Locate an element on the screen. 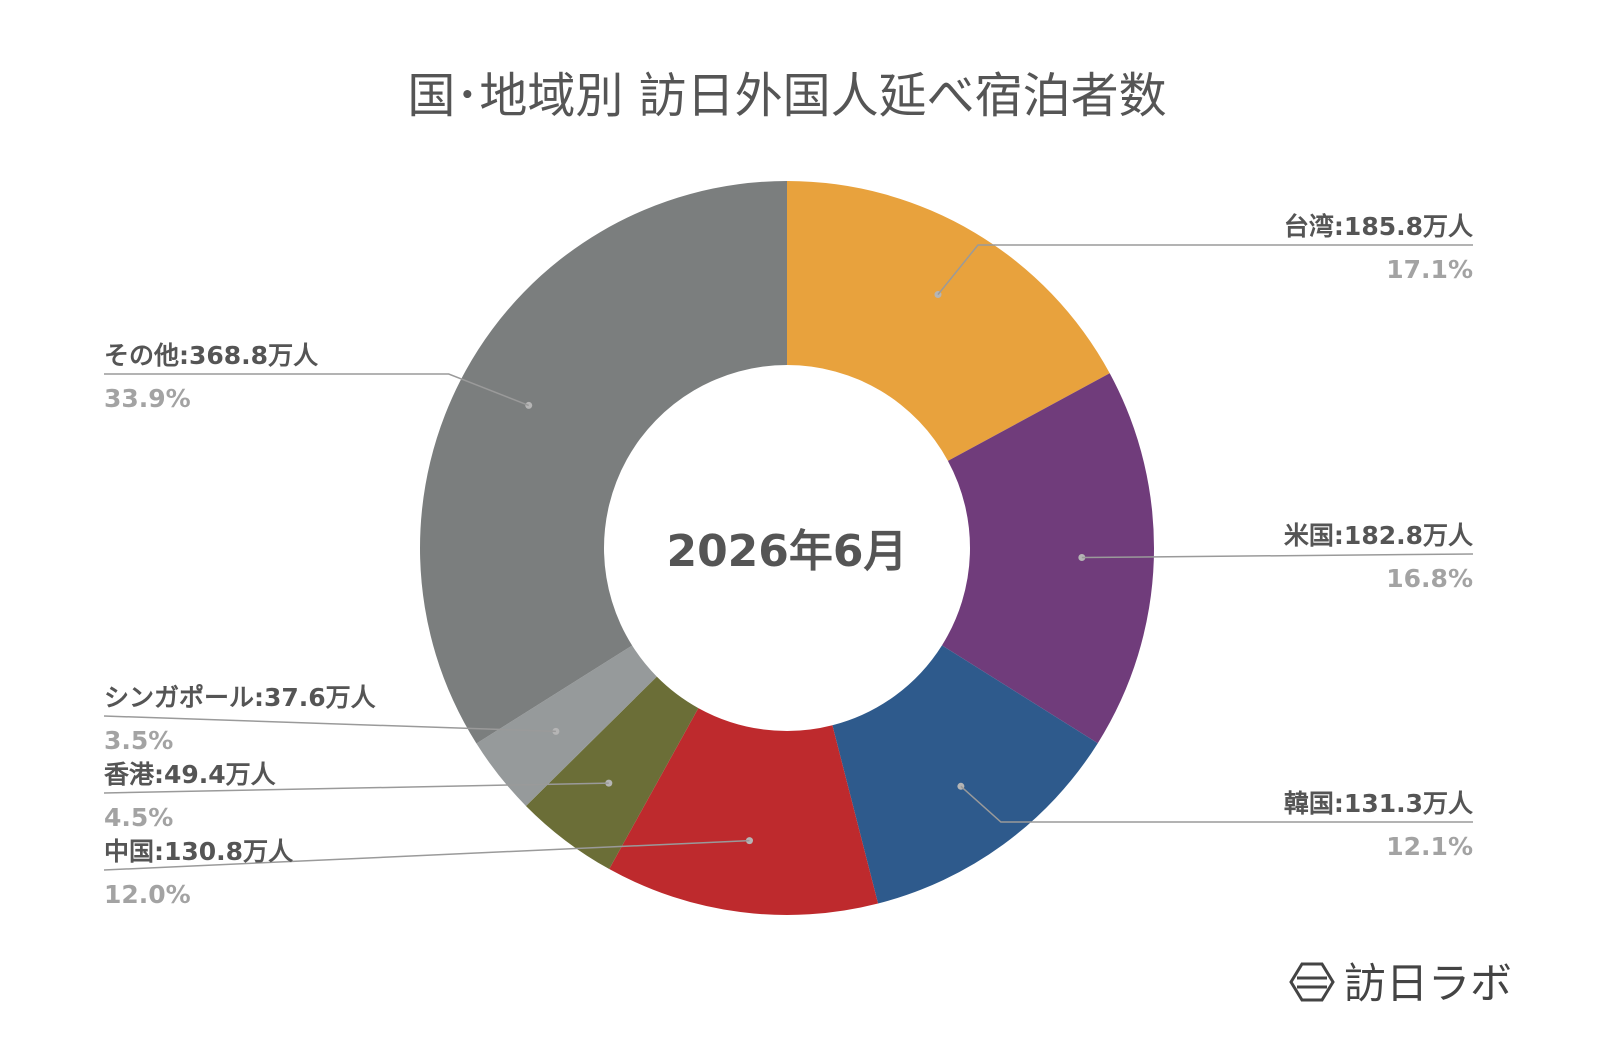  brand-logo: 訪日ラボ is located at coordinates (1400, 983).